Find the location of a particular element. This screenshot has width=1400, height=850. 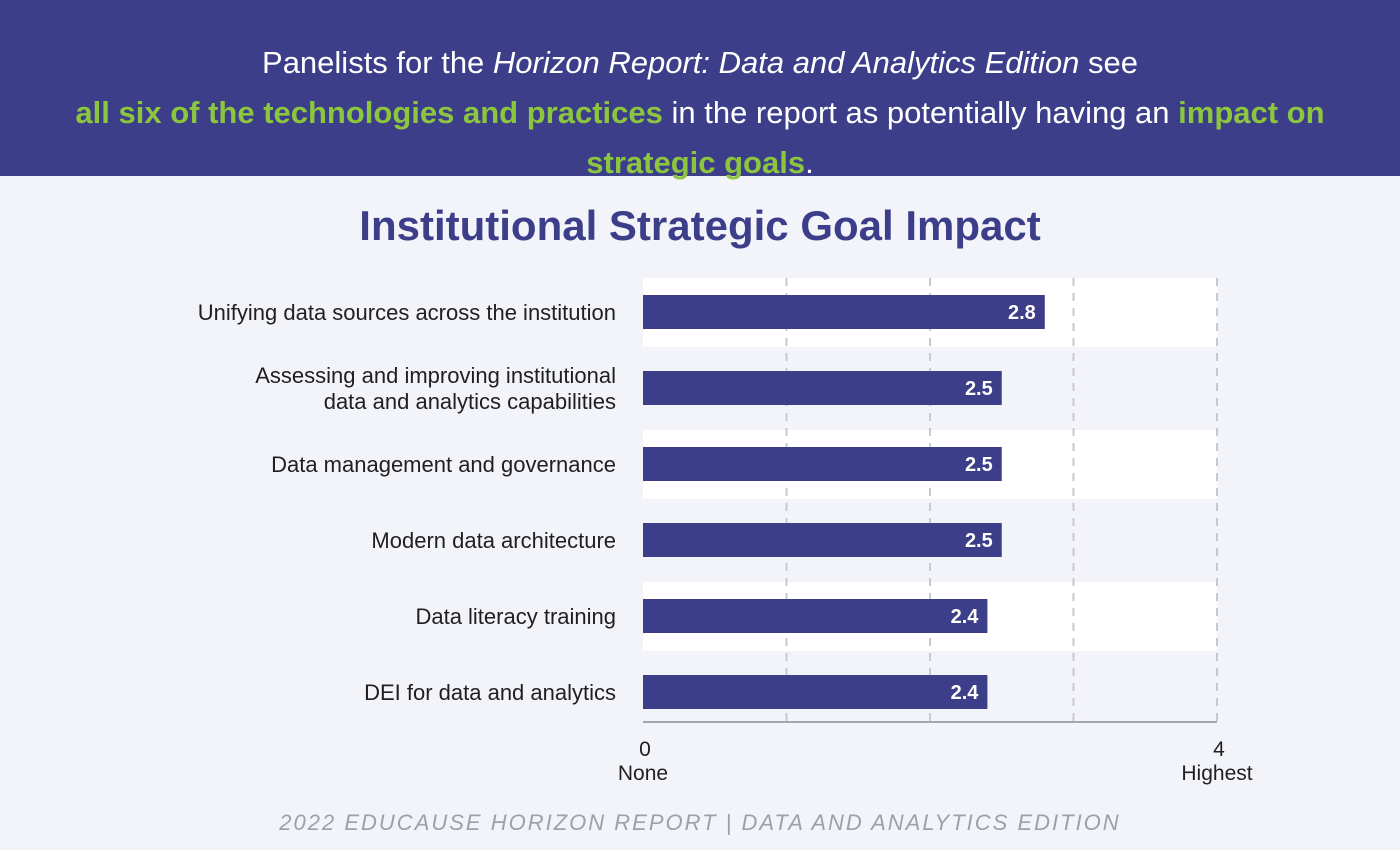

x-tick-number: 4 is located at coordinates (1219, 749).